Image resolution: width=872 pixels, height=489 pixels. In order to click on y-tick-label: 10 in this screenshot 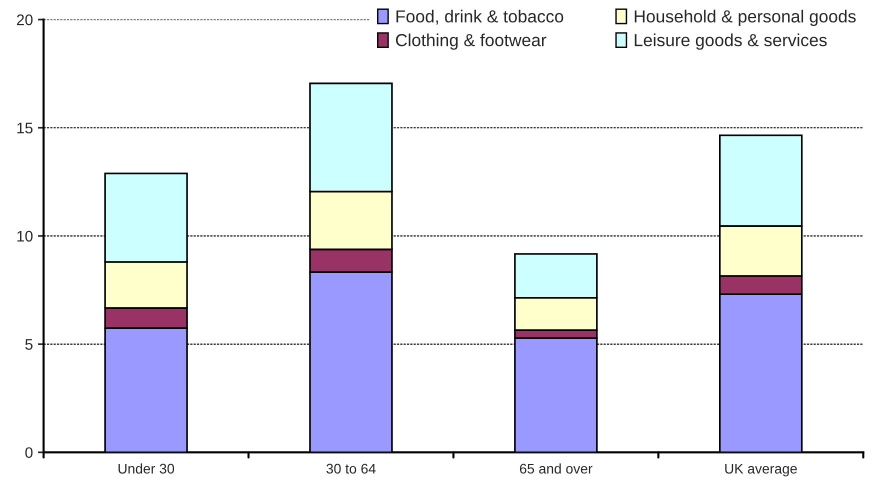, I will do `click(25, 236)`.